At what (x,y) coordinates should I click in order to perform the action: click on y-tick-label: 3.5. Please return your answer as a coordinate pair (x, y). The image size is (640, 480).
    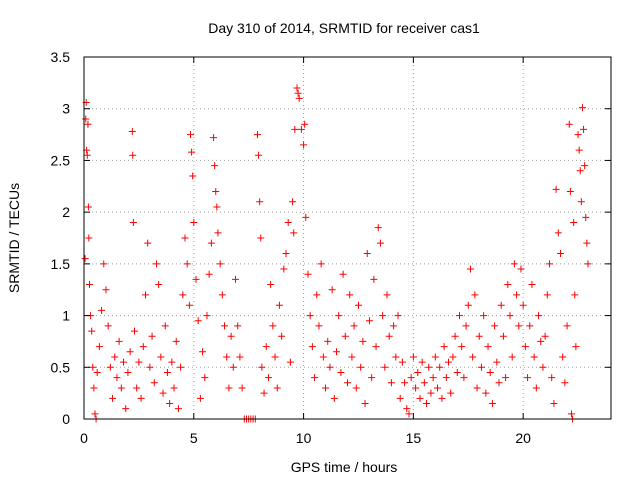
    Looking at the image, I should click on (61, 57).